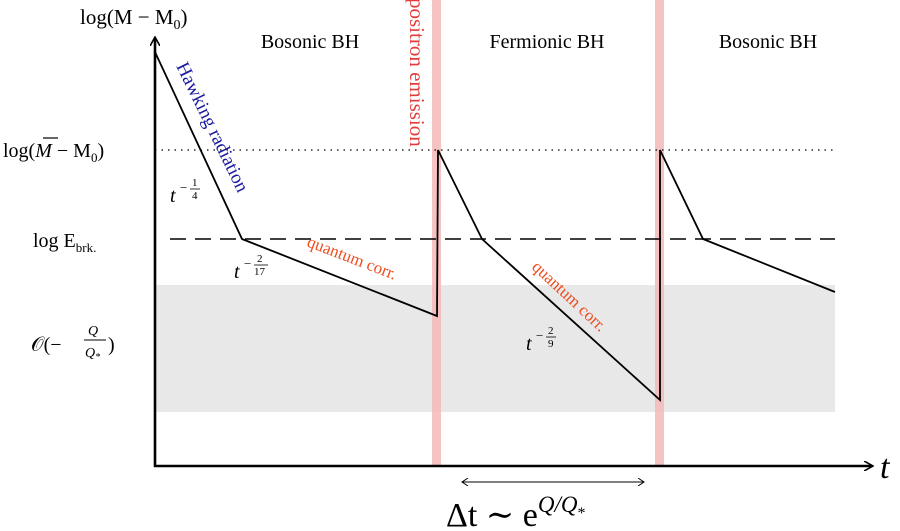  I want to click on svg-text: 9, so click(551, 344).